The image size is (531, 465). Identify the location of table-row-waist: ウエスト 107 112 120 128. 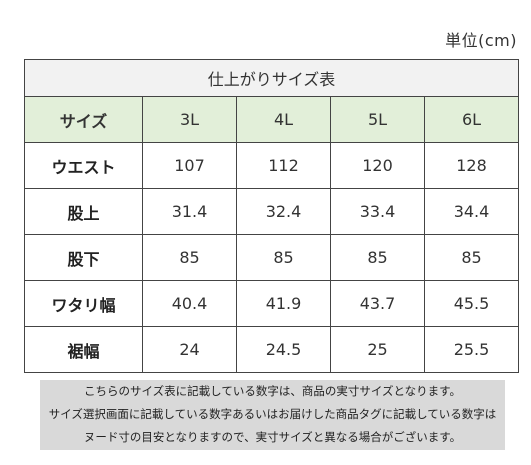
(272, 165).